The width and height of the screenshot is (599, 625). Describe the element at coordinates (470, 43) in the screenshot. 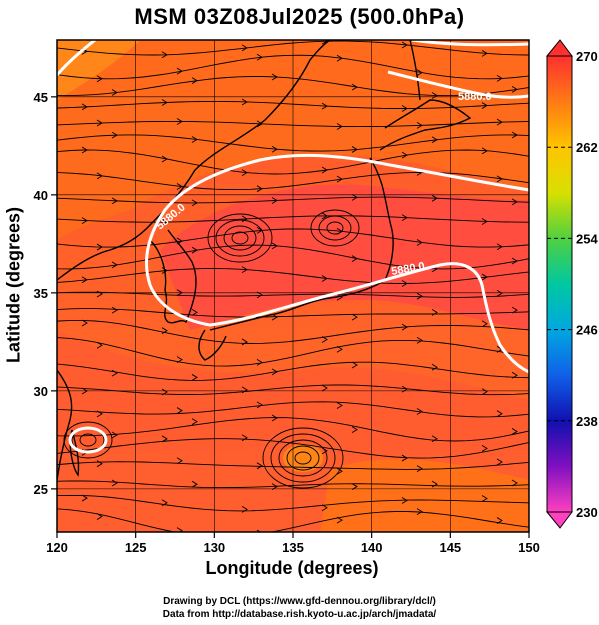

I see `contour-5880-north` at that location.